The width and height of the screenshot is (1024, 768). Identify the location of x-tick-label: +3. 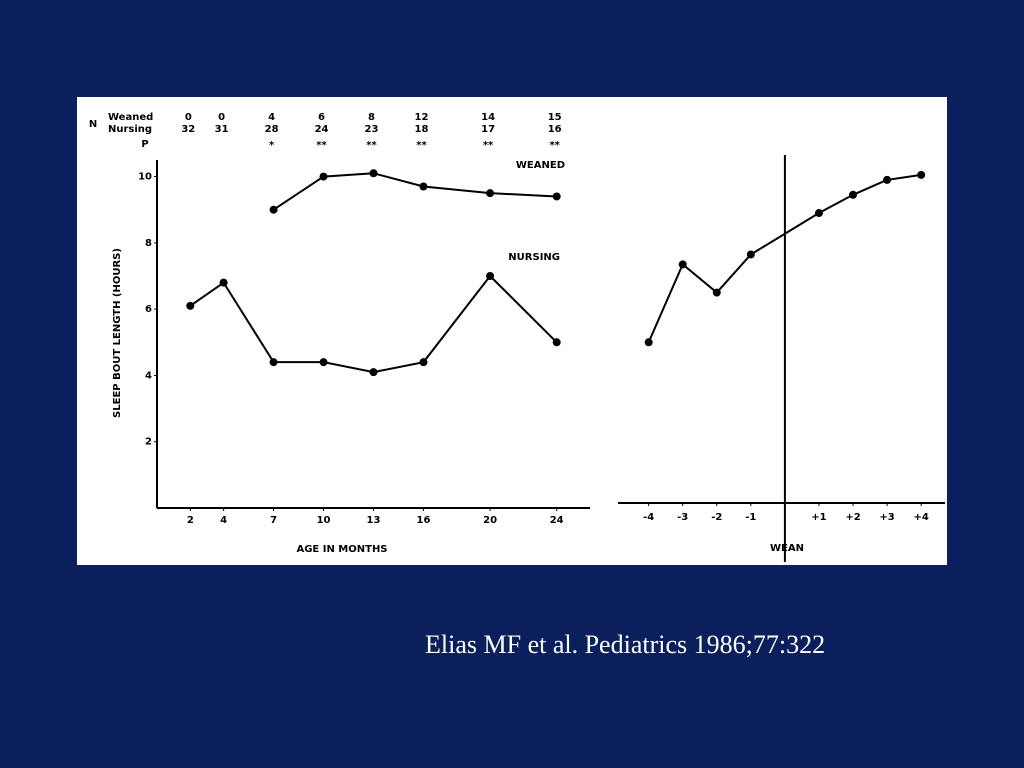
(886, 517).